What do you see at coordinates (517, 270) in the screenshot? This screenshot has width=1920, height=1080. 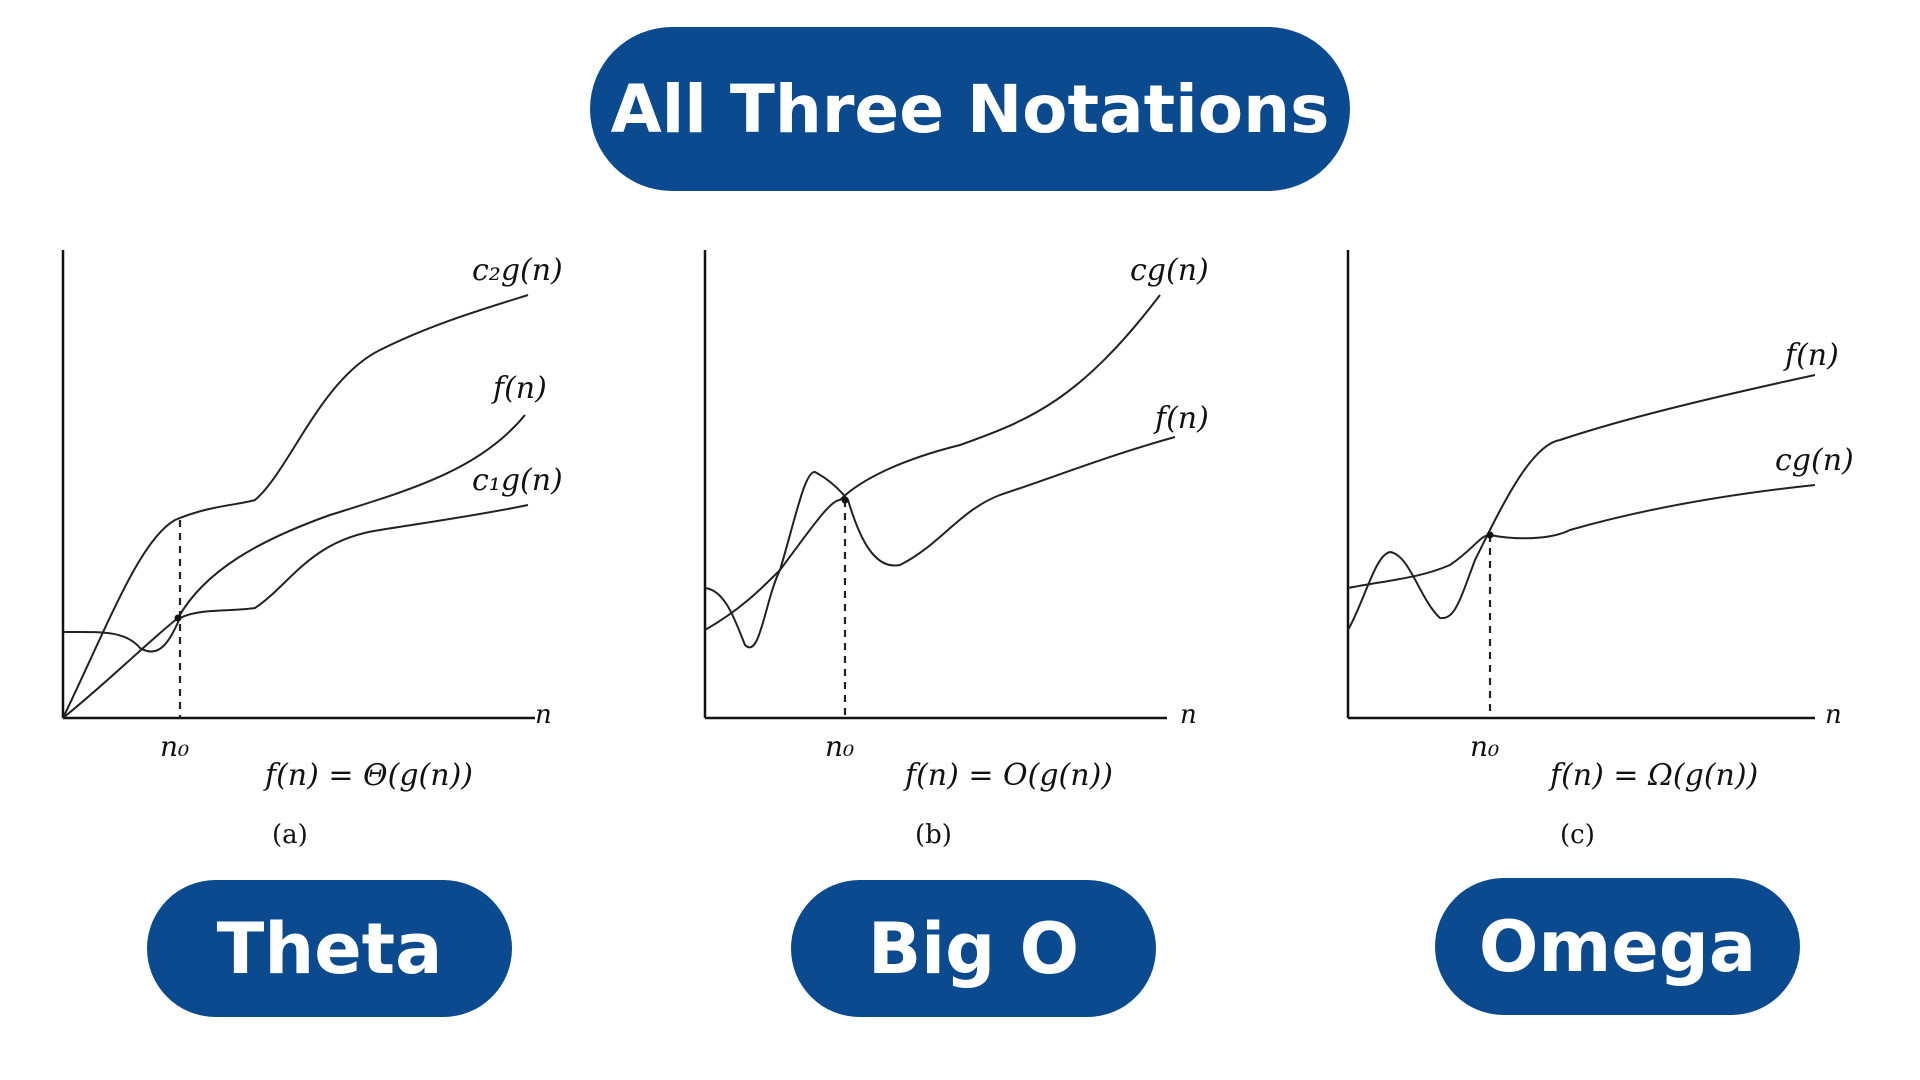 I see `theta-upper-bound-label: c₂g(n)` at bounding box center [517, 270].